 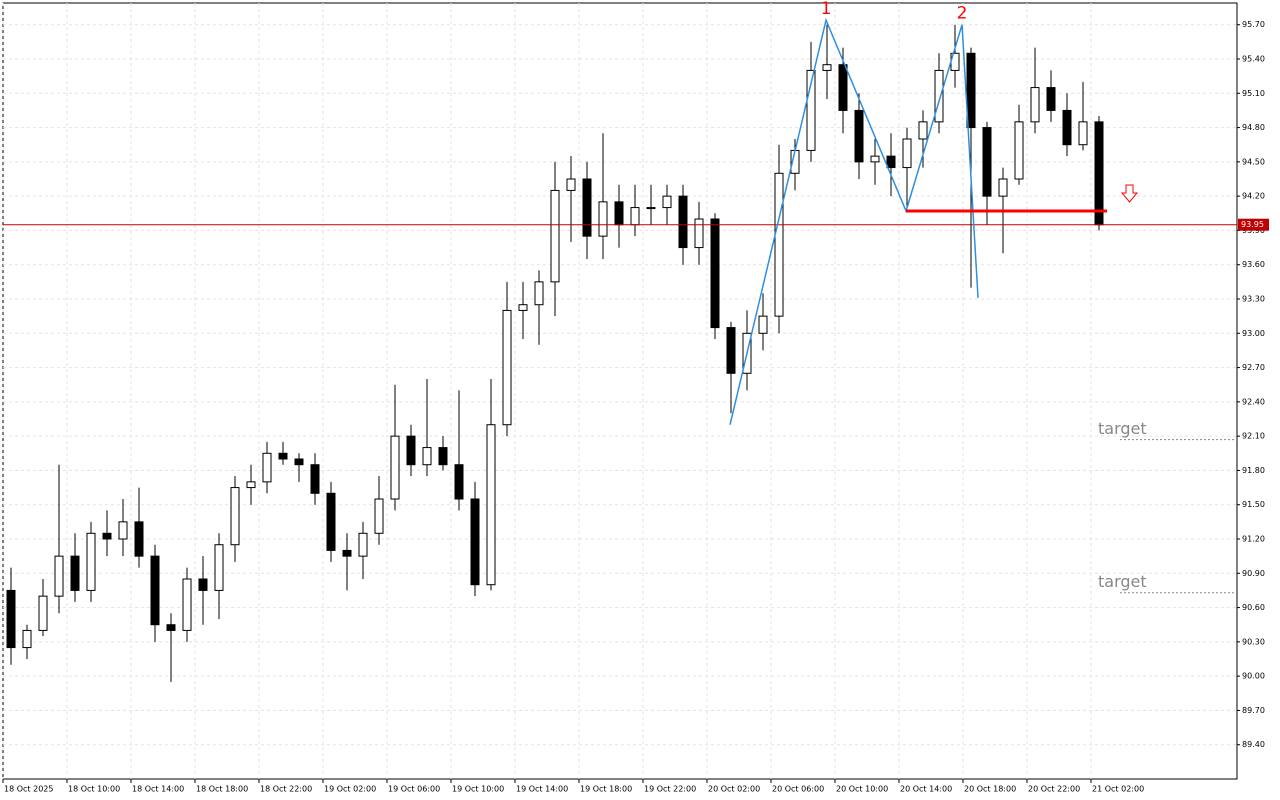 What do you see at coordinates (94, 789) in the screenshot?
I see `x-tick-label: 18 Oct 10:00` at bounding box center [94, 789].